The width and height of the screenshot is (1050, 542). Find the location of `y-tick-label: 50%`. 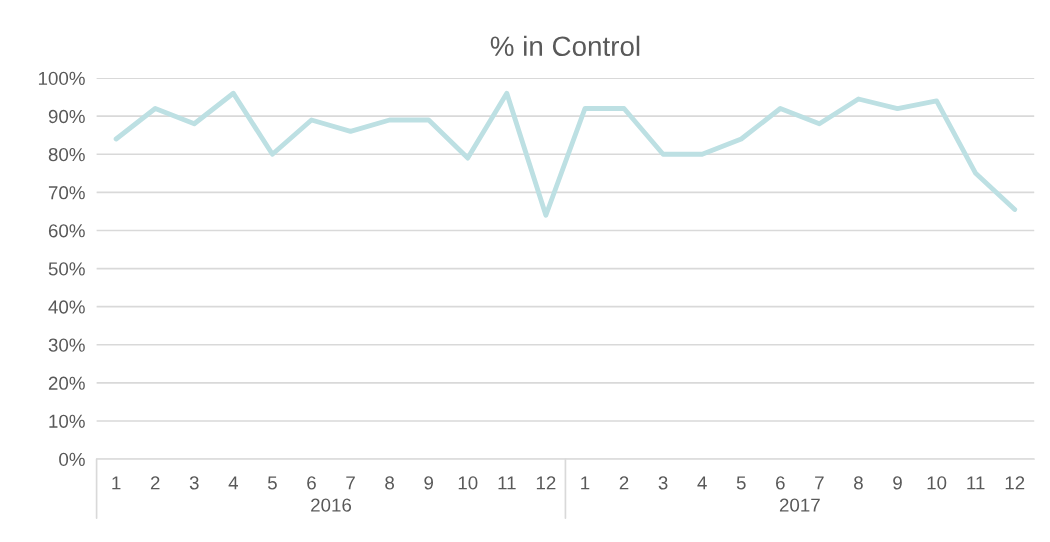

y-tick-label: 50% is located at coordinates (66, 269).